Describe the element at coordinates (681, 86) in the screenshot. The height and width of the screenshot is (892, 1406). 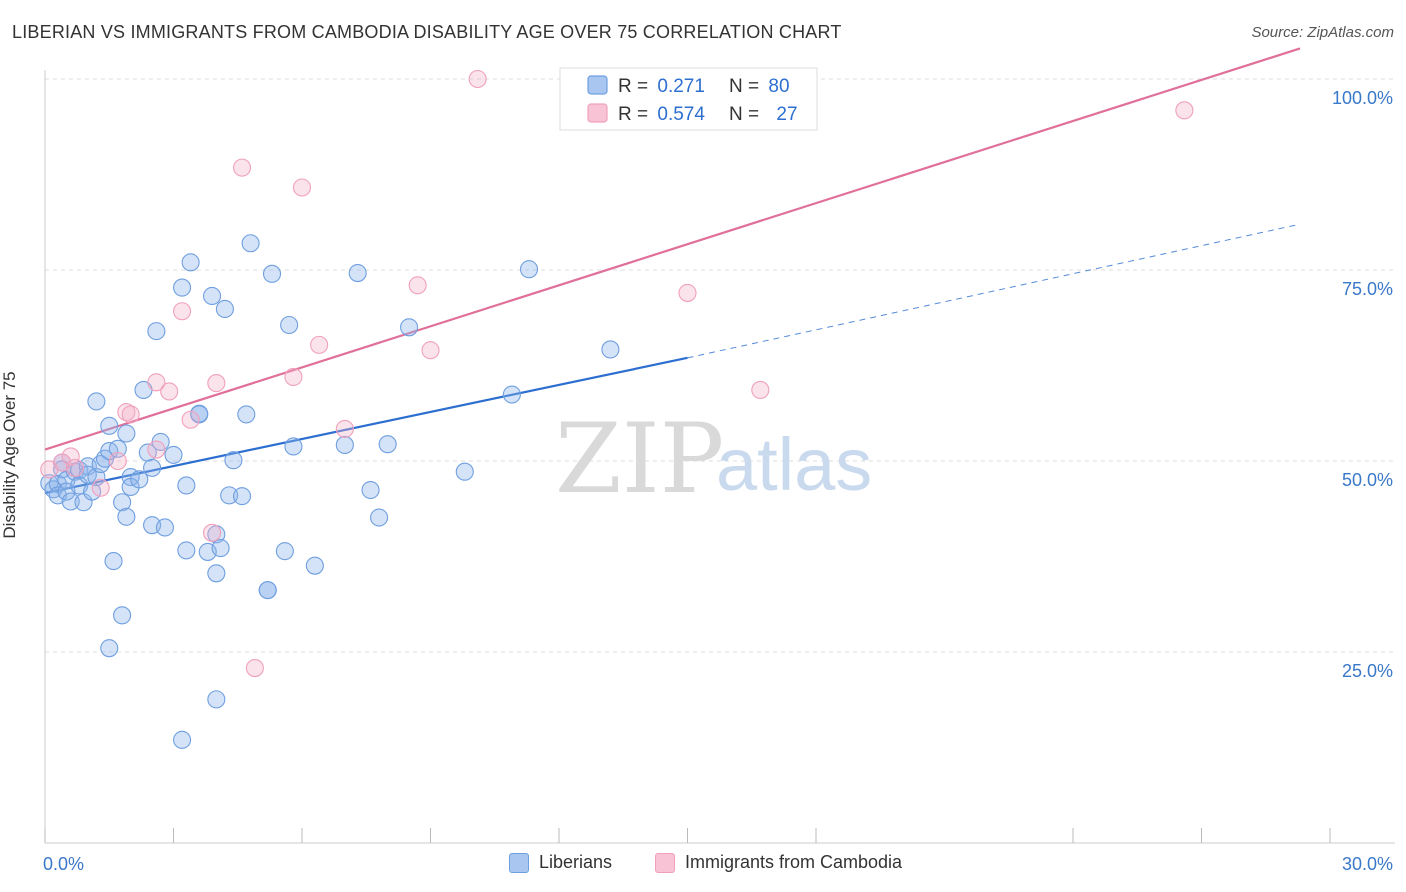
I see `legend-r-value-1: 0.271` at that location.